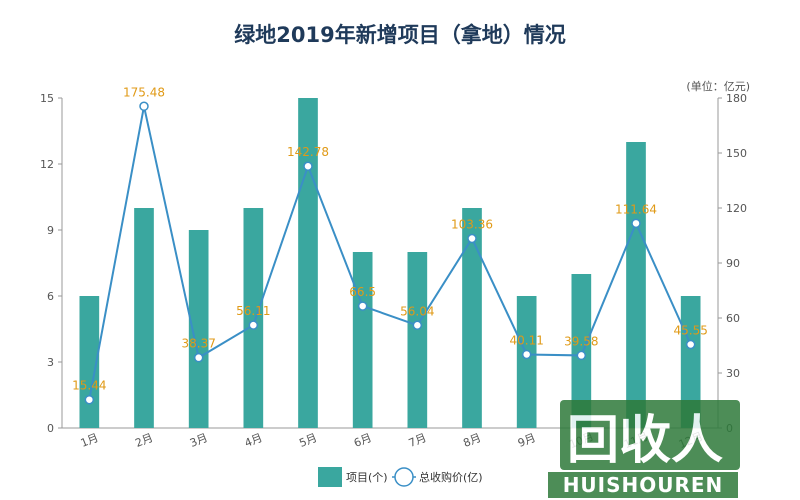 This screenshot has width=800, height=500. I want to click on right-tick-label: 180, so click(736, 98).